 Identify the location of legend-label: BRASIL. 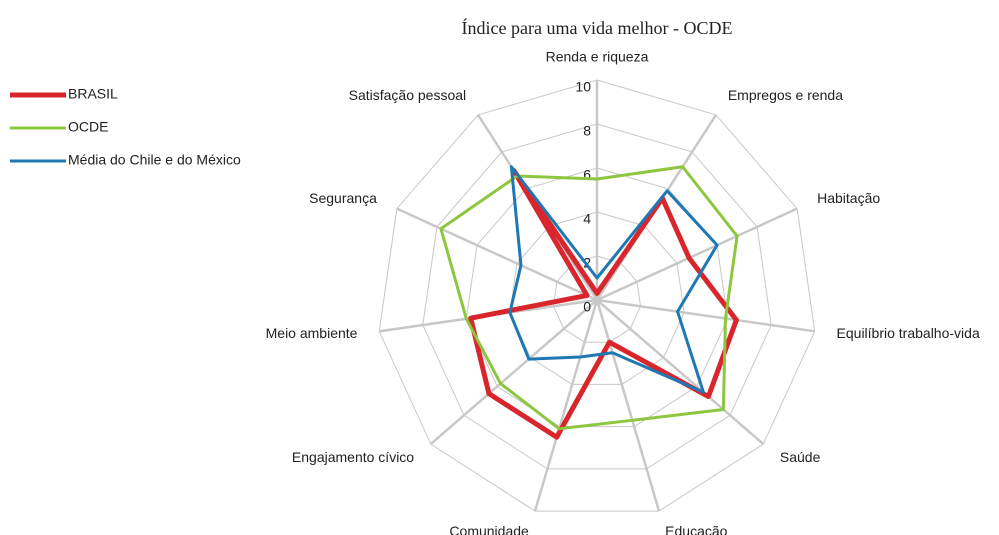
(93, 94).